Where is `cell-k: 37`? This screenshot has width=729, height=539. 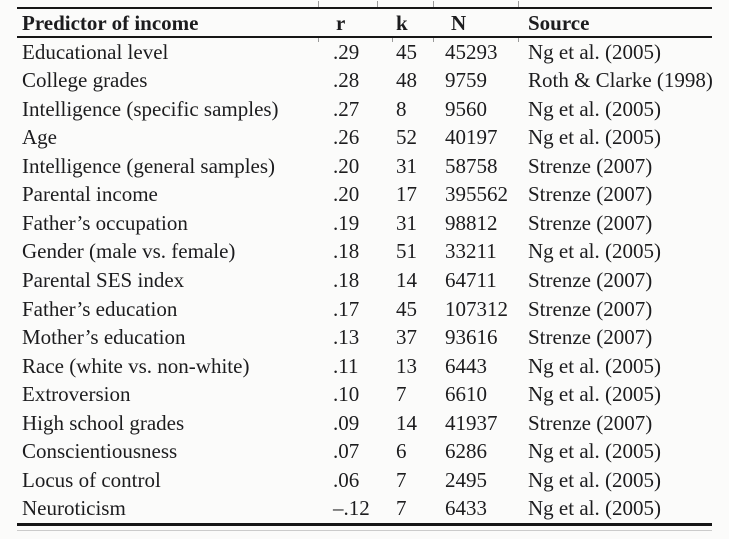
cell-k: 37 is located at coordinates (406, 337).